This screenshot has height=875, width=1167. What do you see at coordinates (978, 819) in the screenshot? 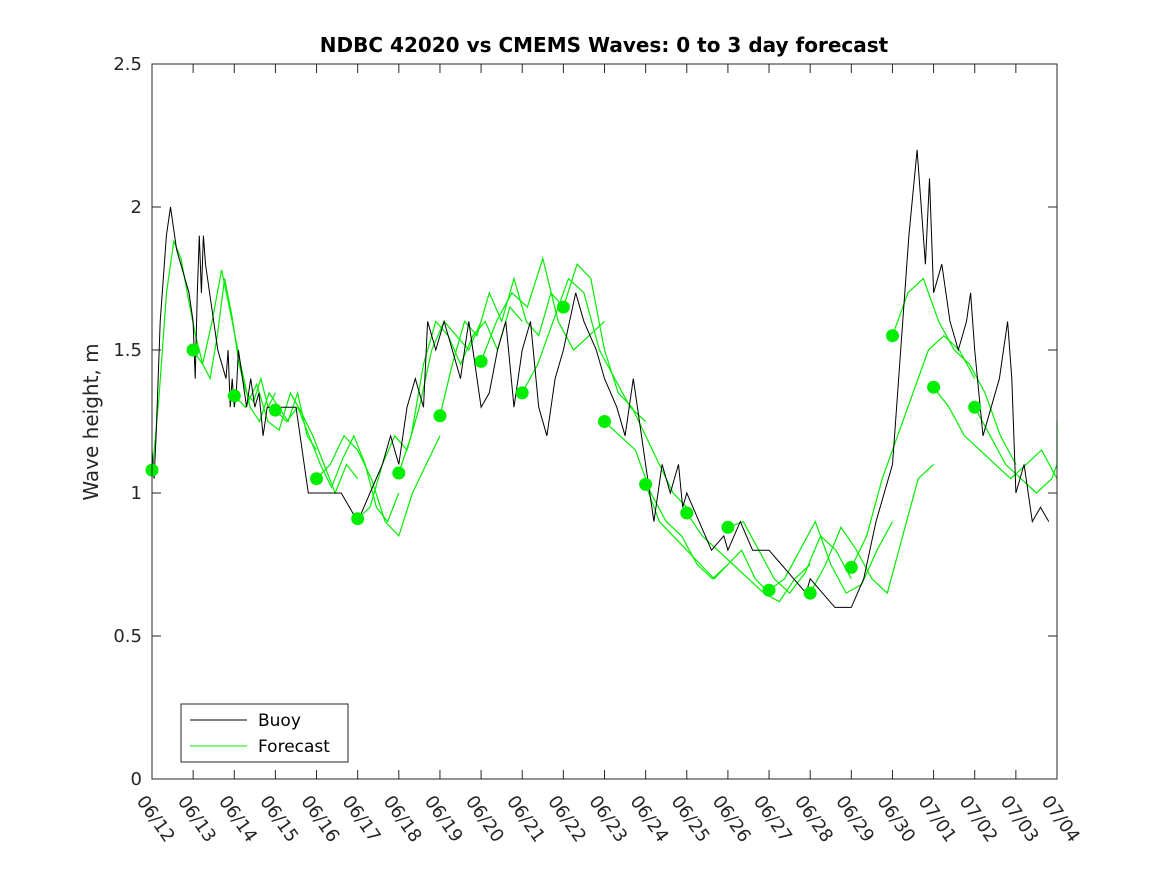
I see `x-tick-label: 07/02` at bounding box center [978, 819].